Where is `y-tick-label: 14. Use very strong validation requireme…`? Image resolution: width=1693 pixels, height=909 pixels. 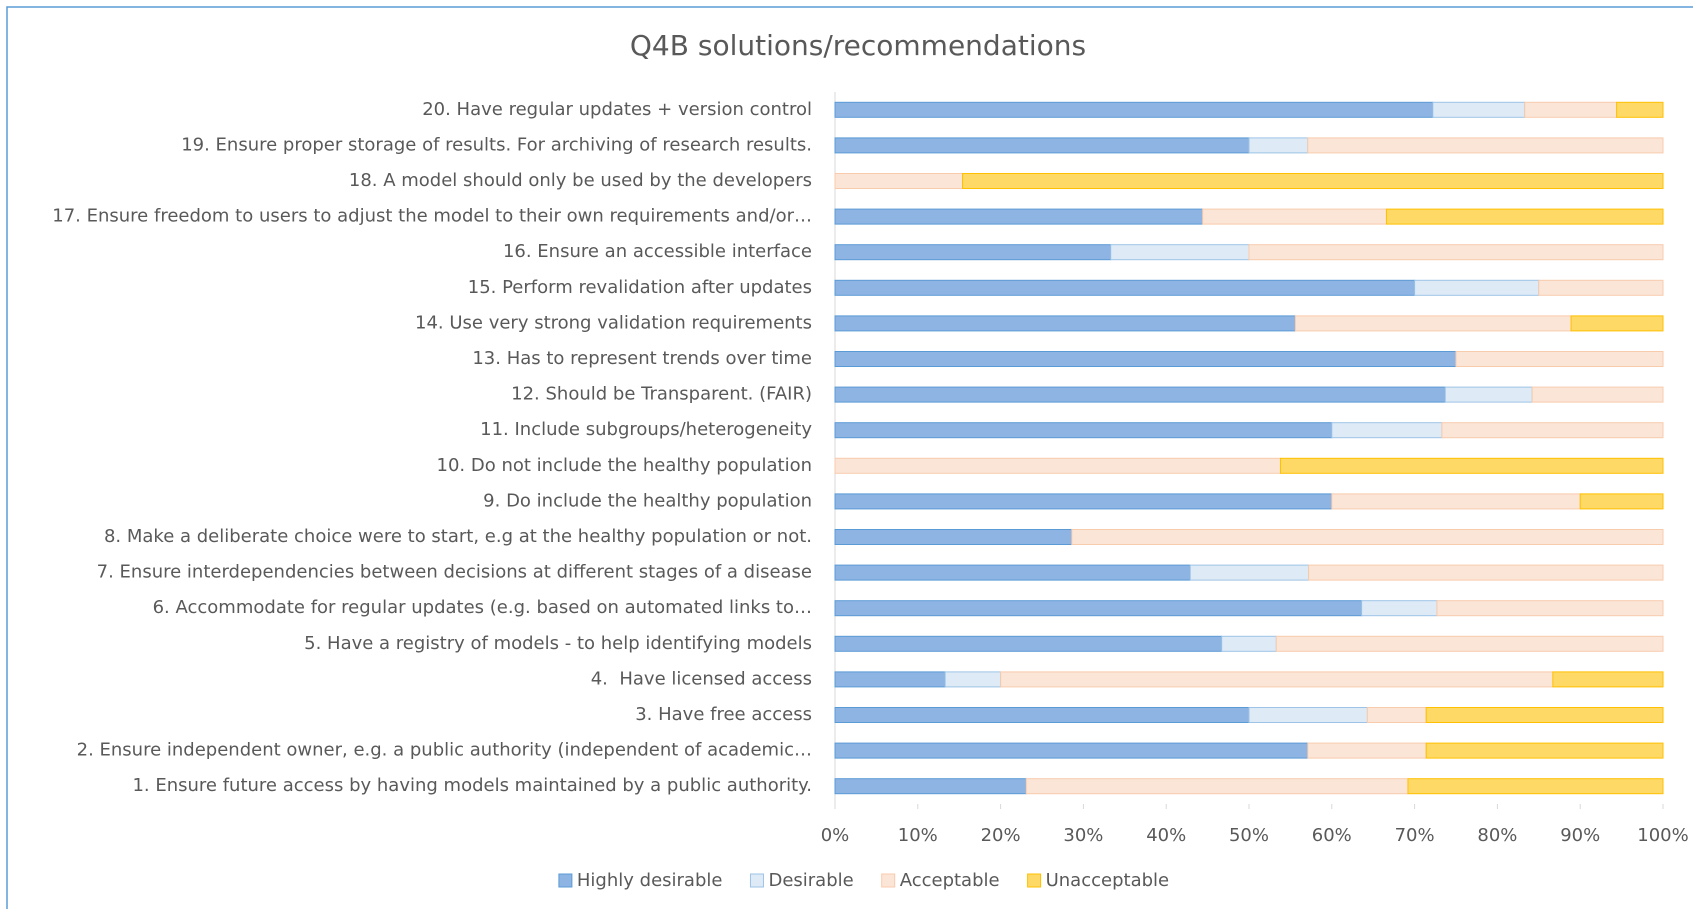
y-tick-label: 14. Use very strong validation requireme… is located at coordinates (613, 322).